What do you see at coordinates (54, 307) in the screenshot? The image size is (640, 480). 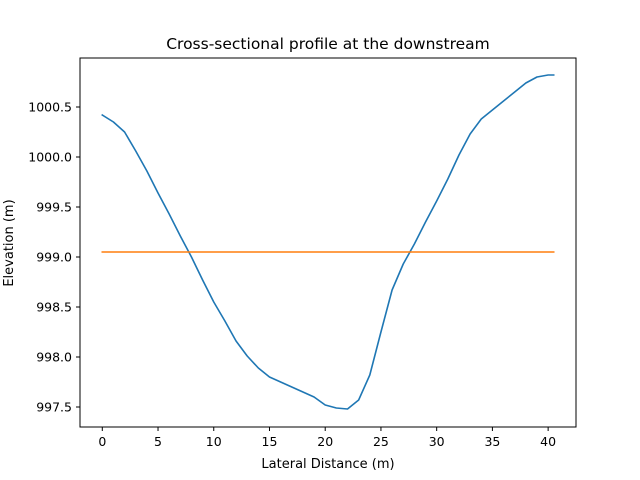 I see `y-tick-label: 998.5` at bounding box center [54, 307].